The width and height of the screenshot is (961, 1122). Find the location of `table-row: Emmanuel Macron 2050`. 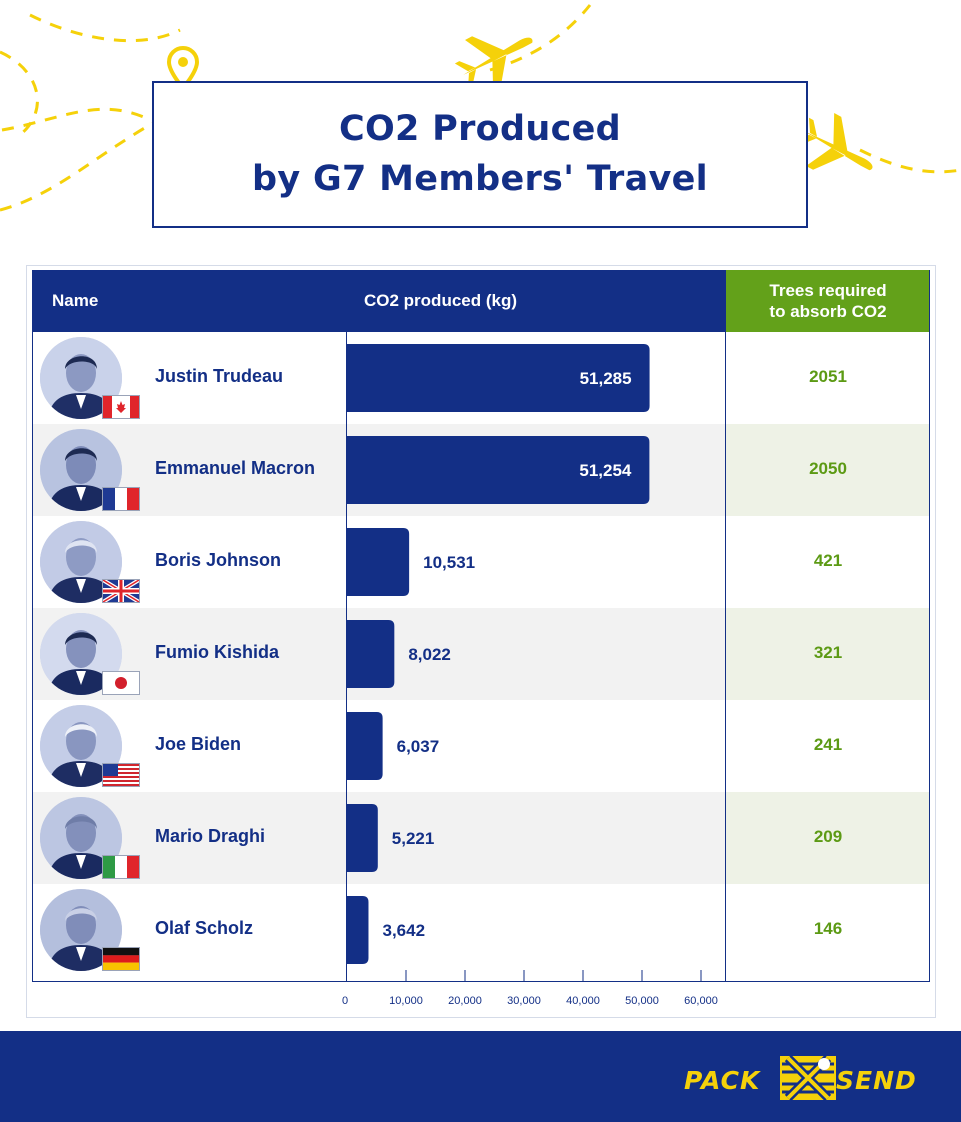

table-row: Emmanuel Macron 2050 is located at coordinates (481, 470).